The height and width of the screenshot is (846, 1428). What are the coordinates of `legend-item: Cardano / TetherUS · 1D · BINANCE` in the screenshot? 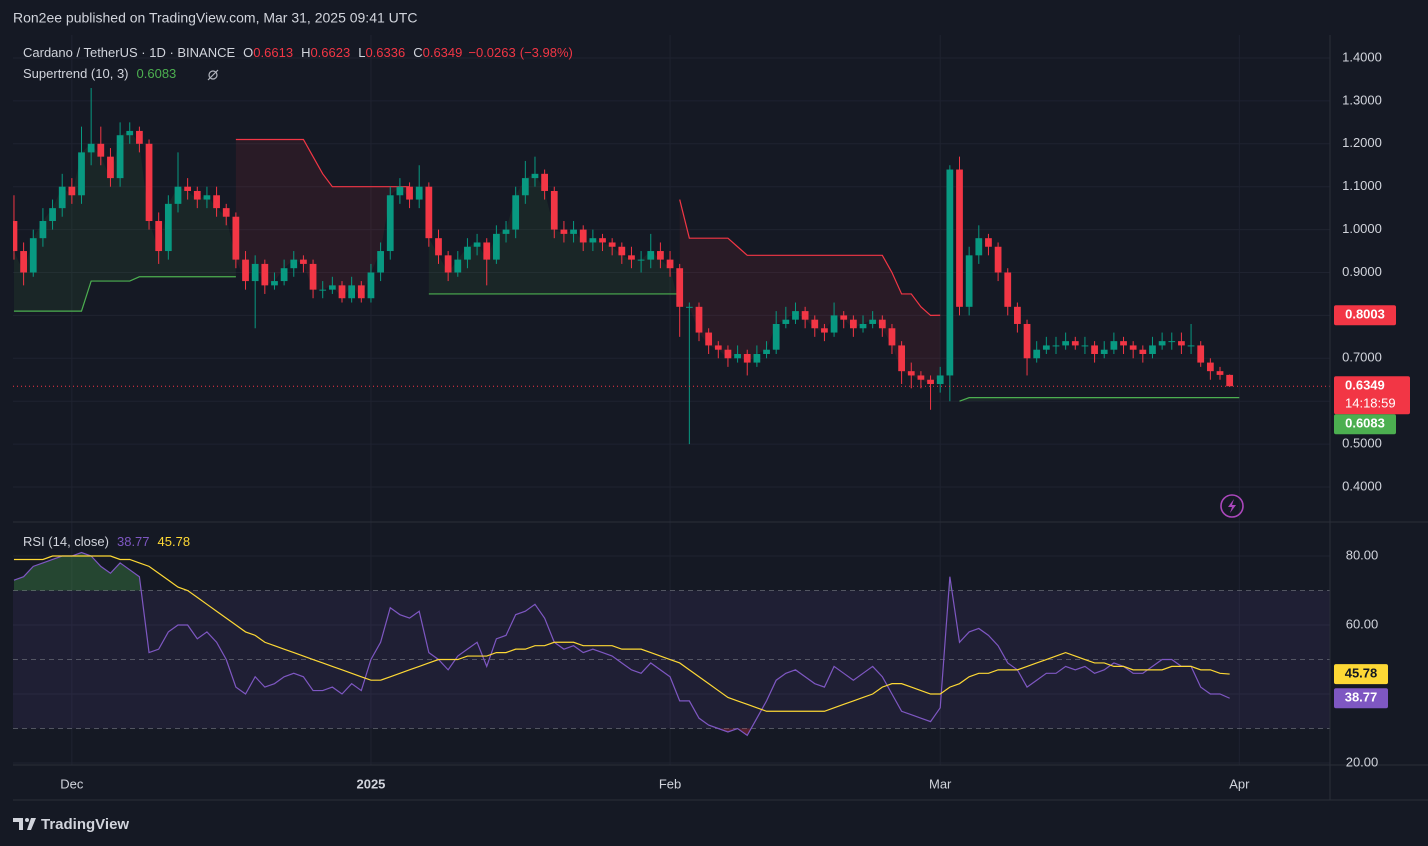 It's located at (129, 52).